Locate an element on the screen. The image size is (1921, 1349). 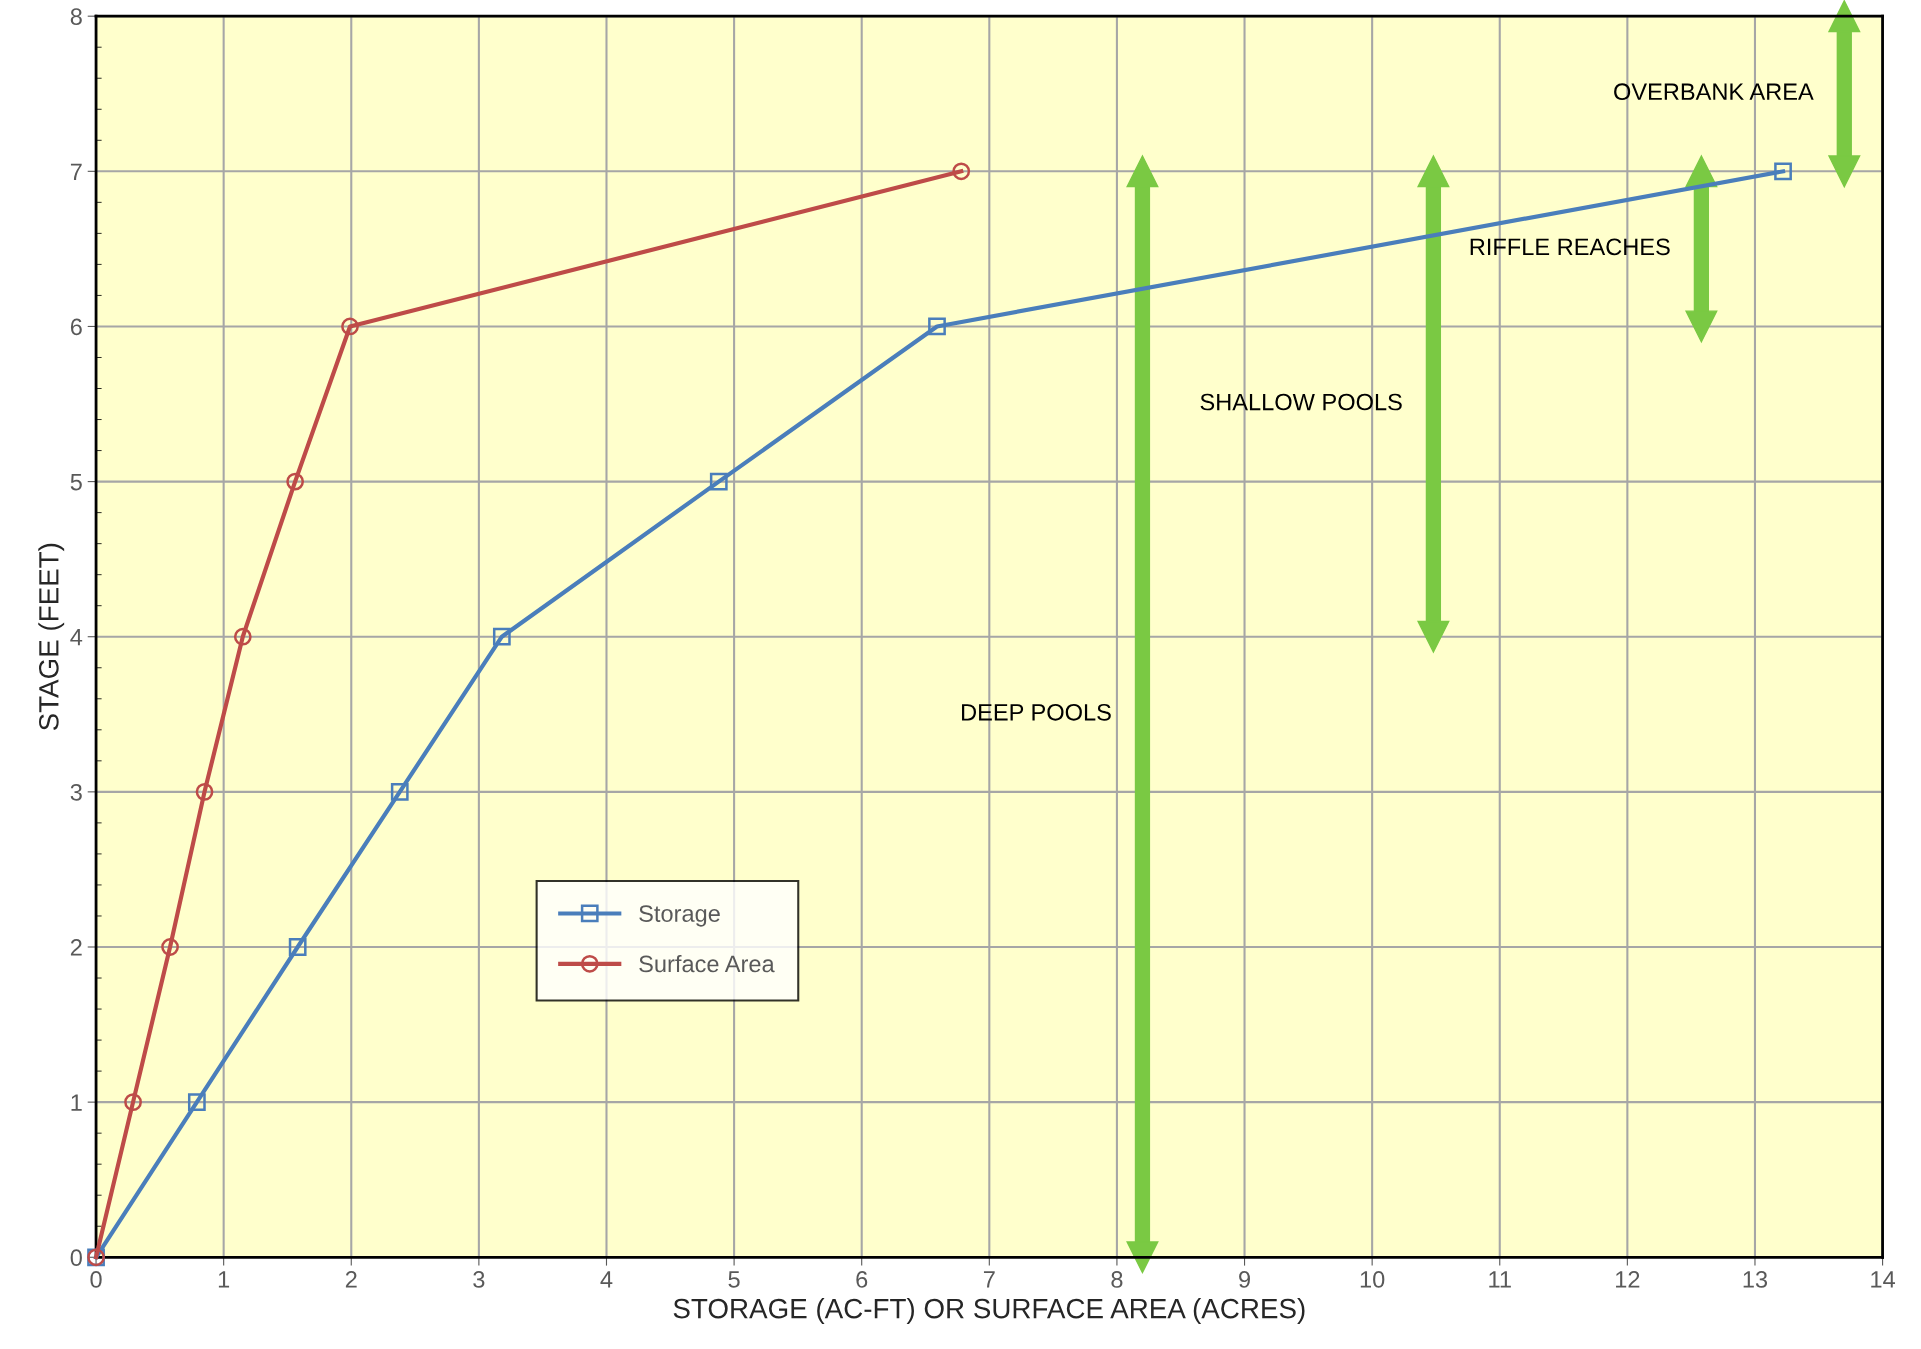
y-tick-label: 5 is located at coordinates (76, 482).